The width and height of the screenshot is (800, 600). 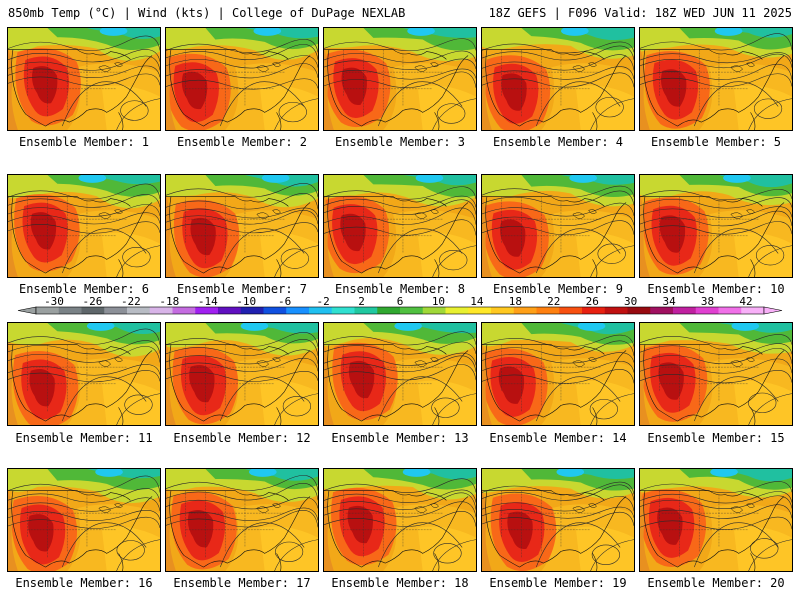 I want to click on colorbar-tick-label: -2, so click(x=322, y=301).